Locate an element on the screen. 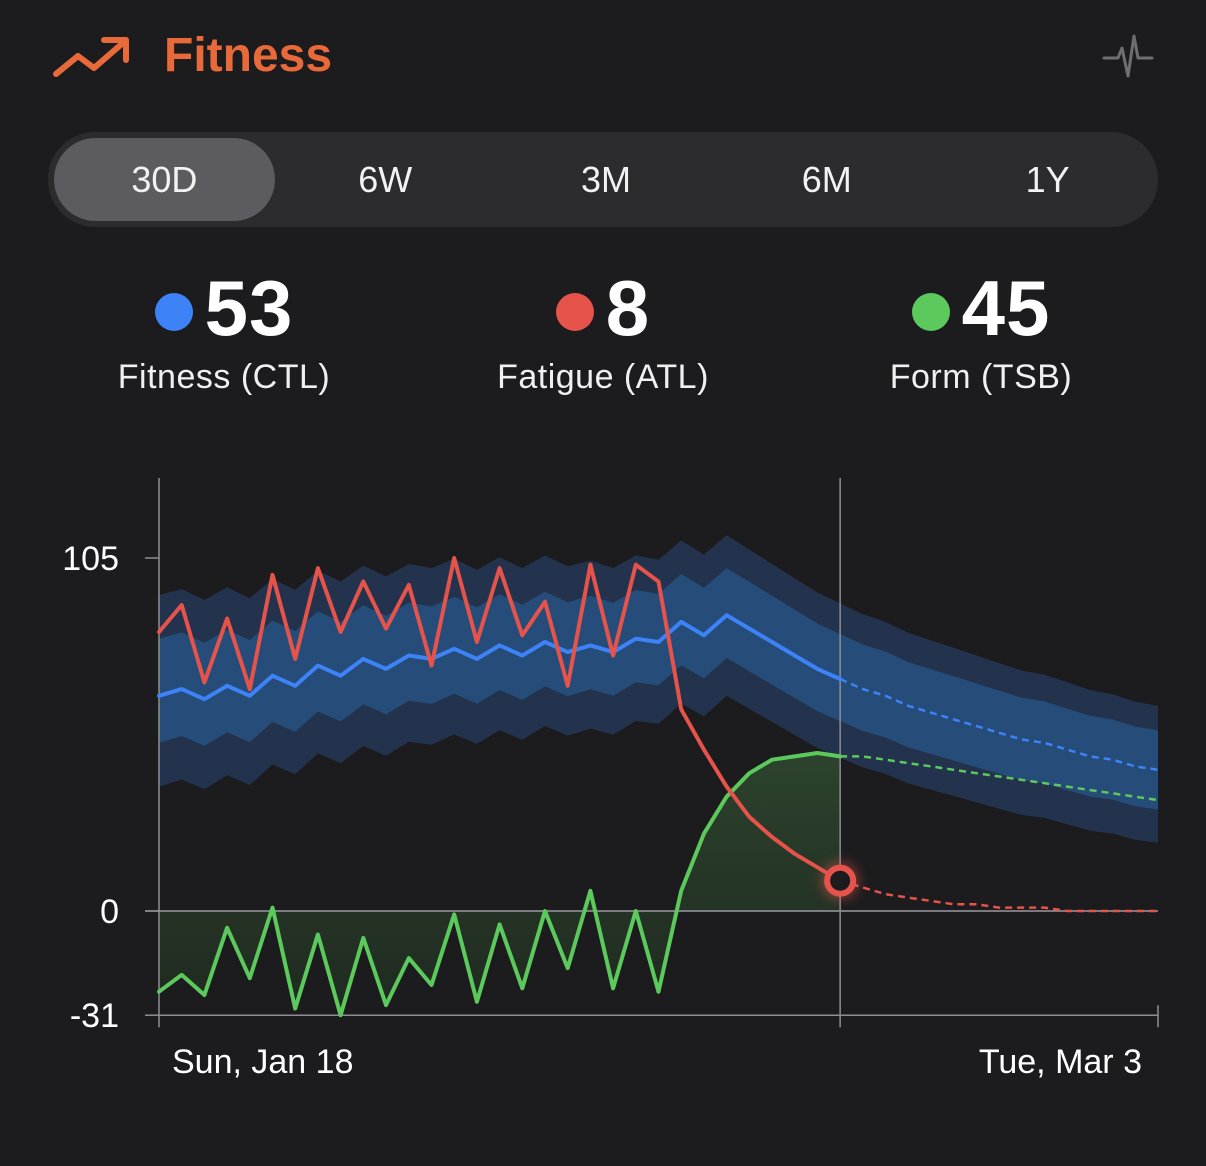 The image size is (1206, 1166). tsb-area is located at coordinates (500, 884).